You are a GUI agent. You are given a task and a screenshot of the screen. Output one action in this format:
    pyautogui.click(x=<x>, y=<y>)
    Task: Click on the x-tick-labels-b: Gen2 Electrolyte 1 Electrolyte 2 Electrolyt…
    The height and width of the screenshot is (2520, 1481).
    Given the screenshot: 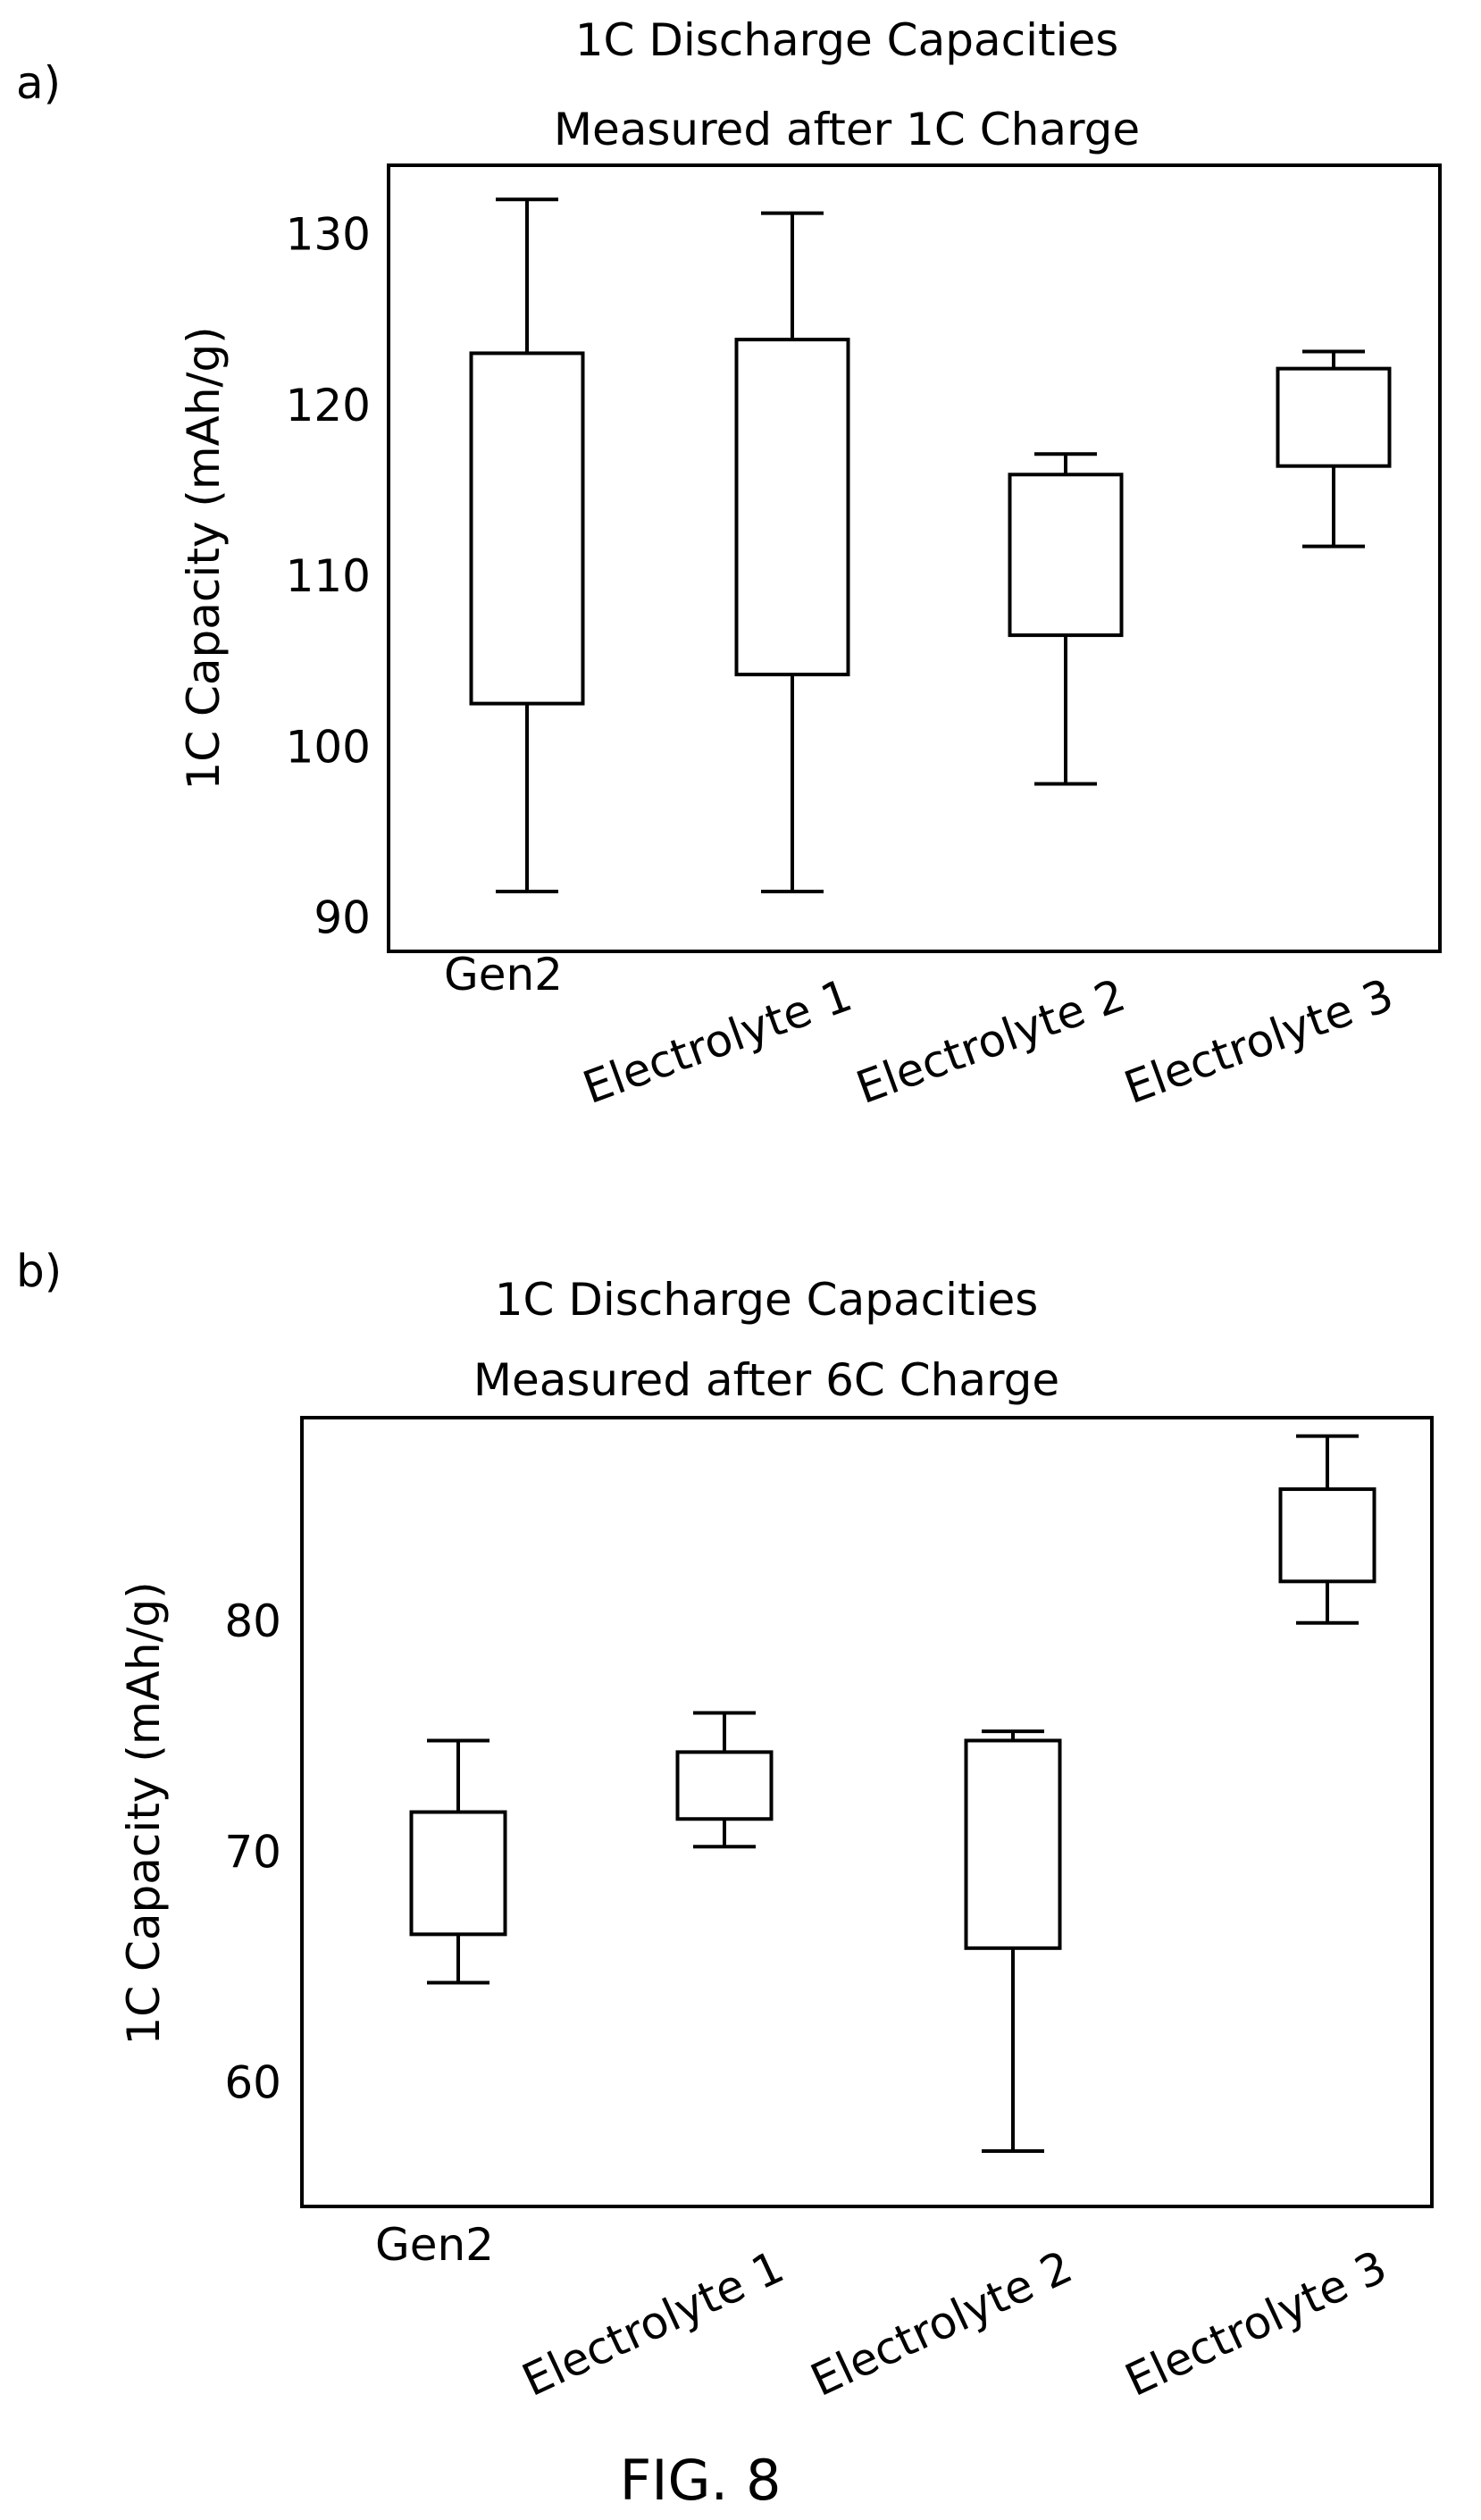 What is the action you would take?
    pyautogui.click(x=884, y=2313)
    